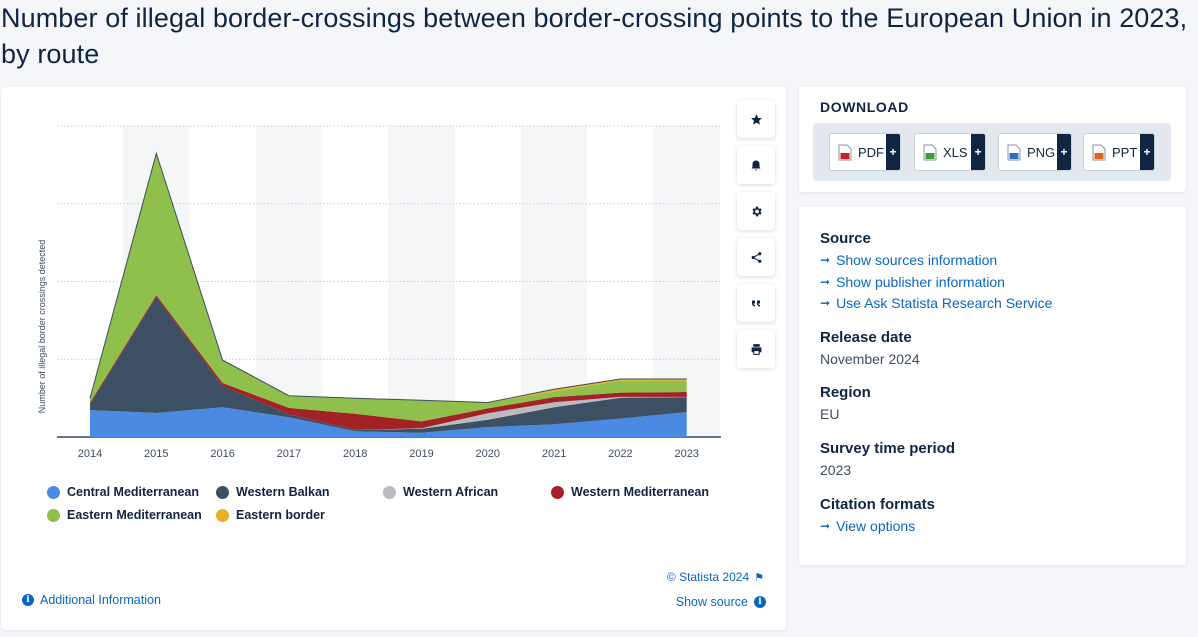 Image resolution: width=1198 pixels, height=637 pixels. I want to click on gear-icon, so click(756, 211).